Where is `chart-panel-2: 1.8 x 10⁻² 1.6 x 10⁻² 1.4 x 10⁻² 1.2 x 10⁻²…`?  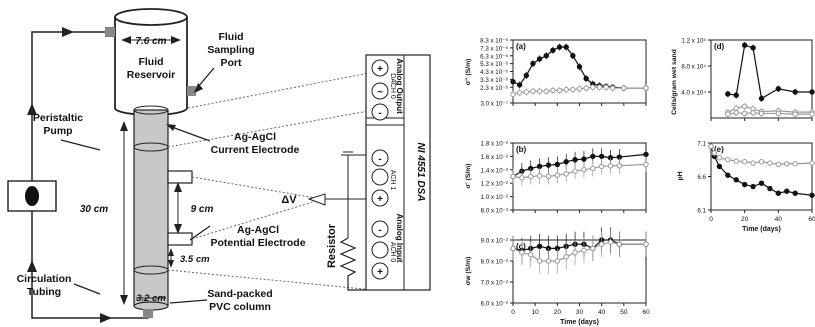 chart-panel-2: 1.8 x 10⁻² 1.6 x 10⁻² 1.4 x 10⁻² 1.2 x 10⁻²… is located at coordinates (557, 178).